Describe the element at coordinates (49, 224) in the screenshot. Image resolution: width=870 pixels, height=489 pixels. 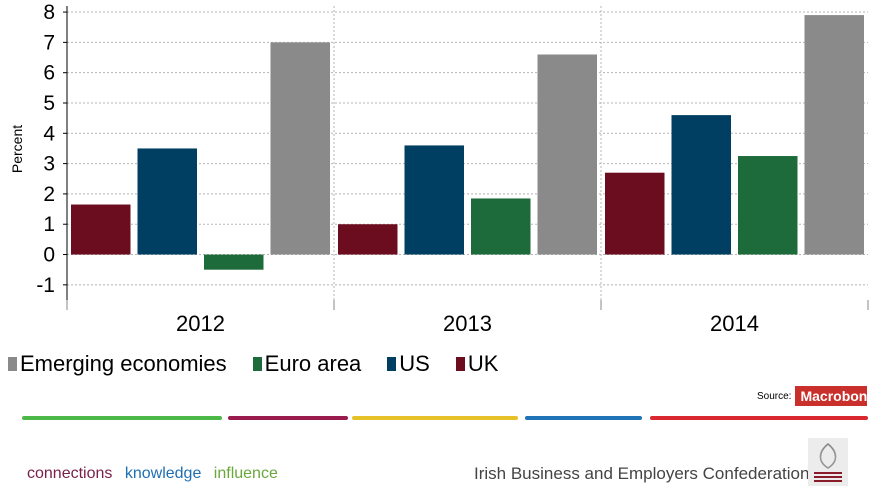
I see `y-tick-label: 1` at that location.